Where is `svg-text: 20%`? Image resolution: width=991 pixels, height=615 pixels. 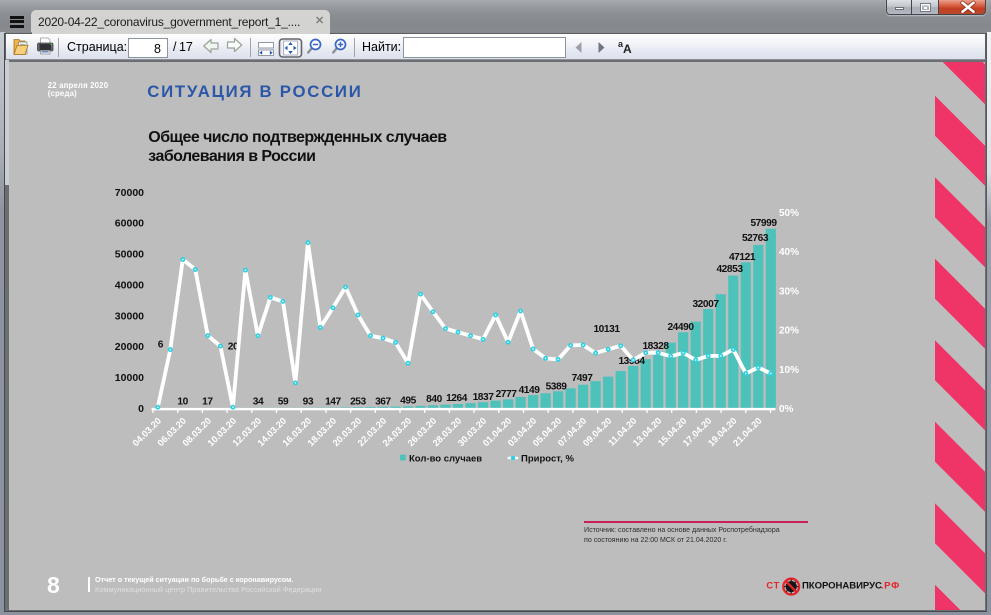
svg-text: 20% is located at coordinates (789, 330).